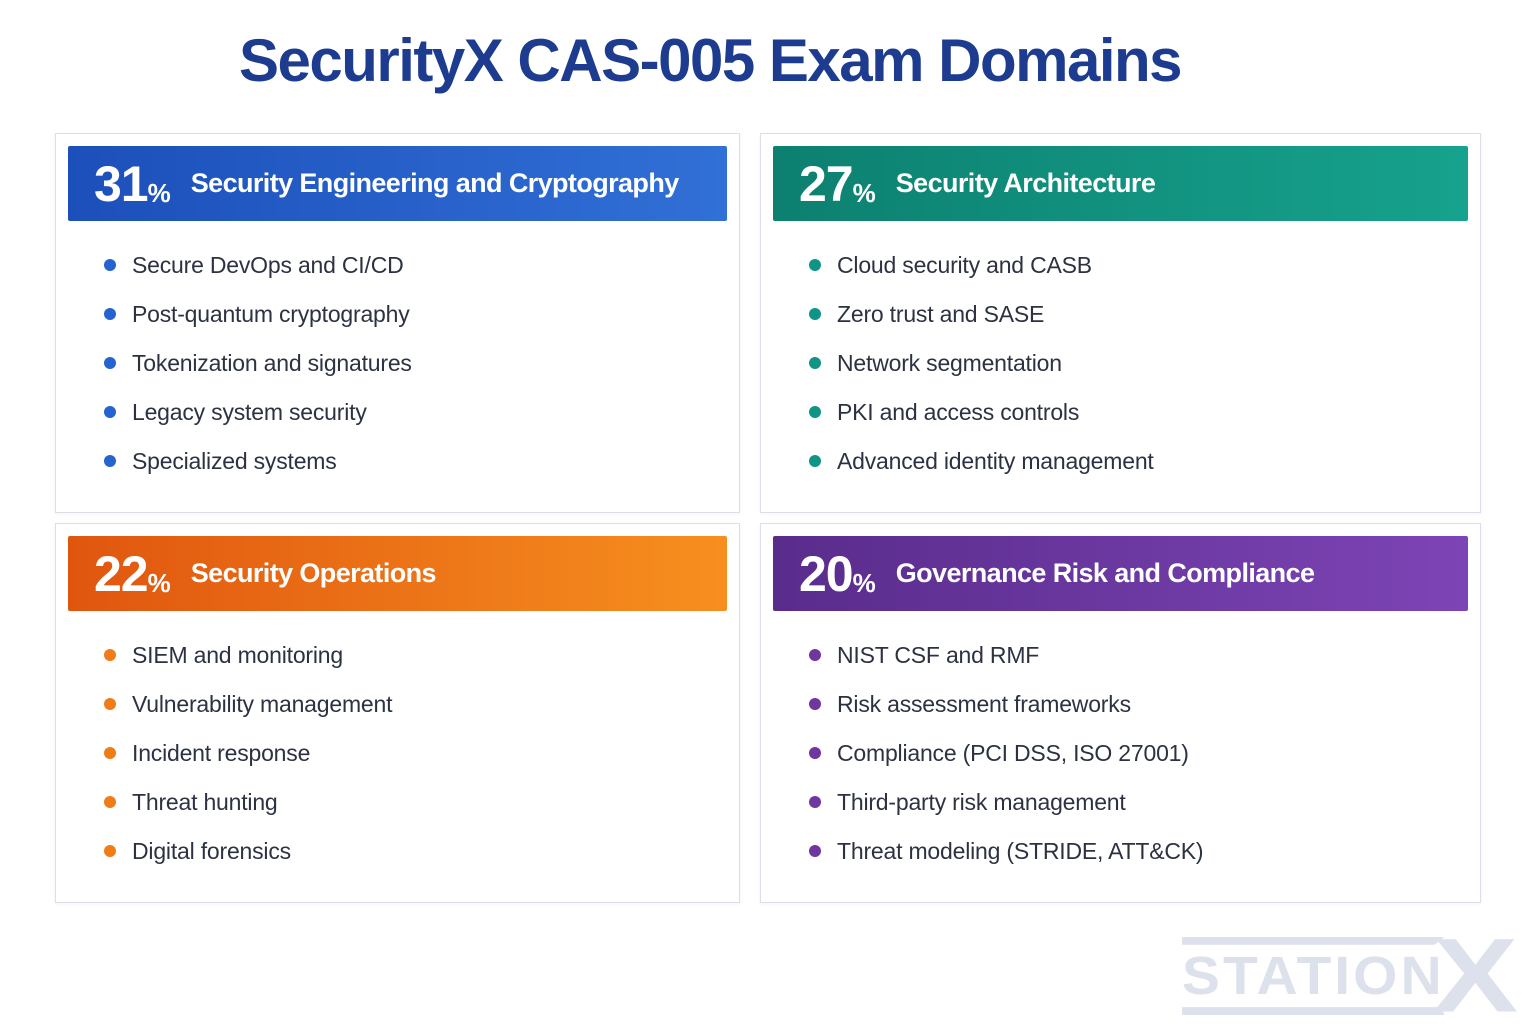 This screenshot has height=1024, width=1536. I want to click on topic-item: SIEM and monitoring, so click(415, 655).